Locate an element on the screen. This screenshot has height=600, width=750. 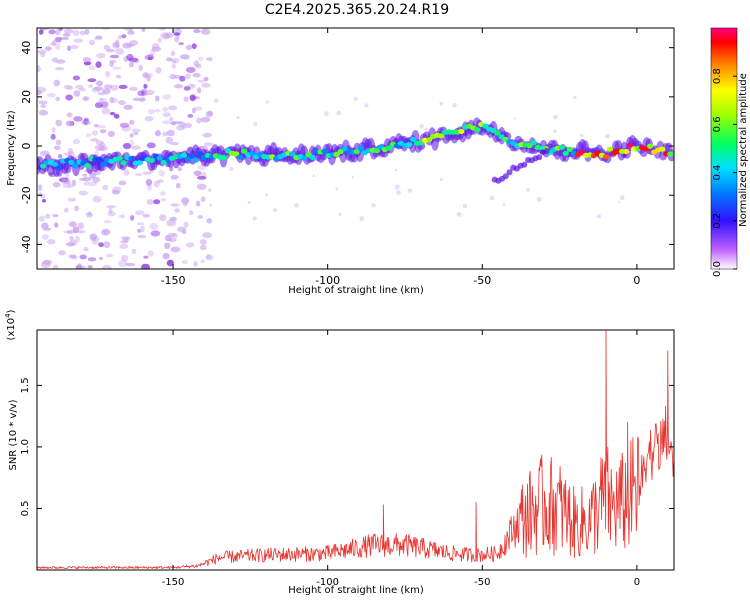
snr-multiplier-base: (x10 is located at coordinates (11, 329).